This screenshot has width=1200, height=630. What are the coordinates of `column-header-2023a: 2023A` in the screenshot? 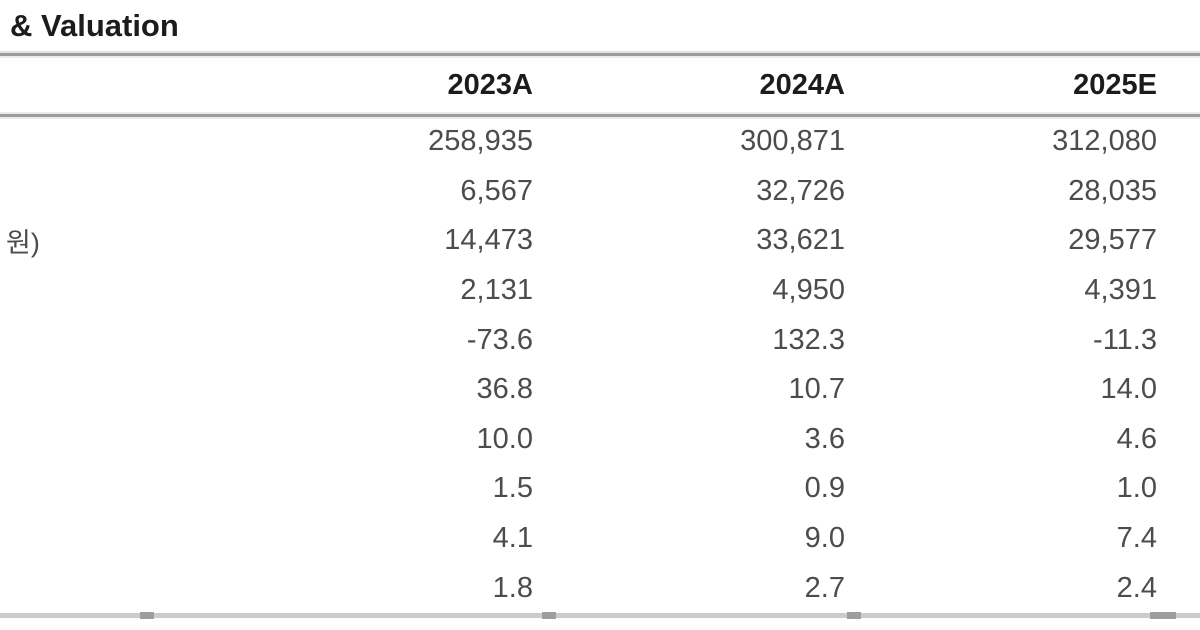 It's located at (490, 84).